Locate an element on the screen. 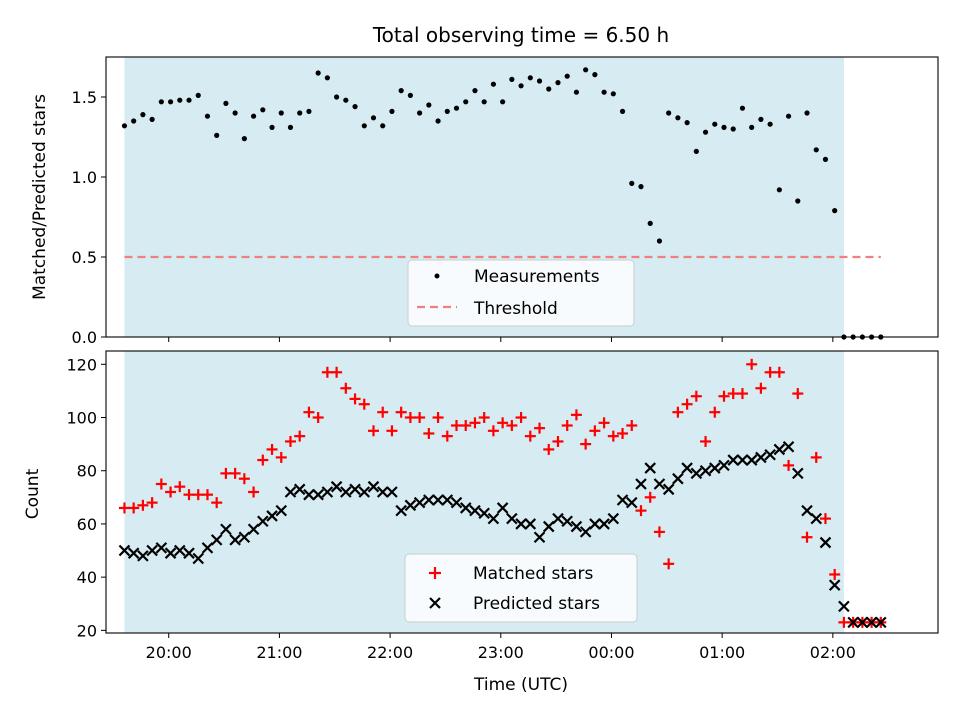 This screenshot has width=960, height=720. xtick-label: 00:00 is located at coordinates (611, 652).